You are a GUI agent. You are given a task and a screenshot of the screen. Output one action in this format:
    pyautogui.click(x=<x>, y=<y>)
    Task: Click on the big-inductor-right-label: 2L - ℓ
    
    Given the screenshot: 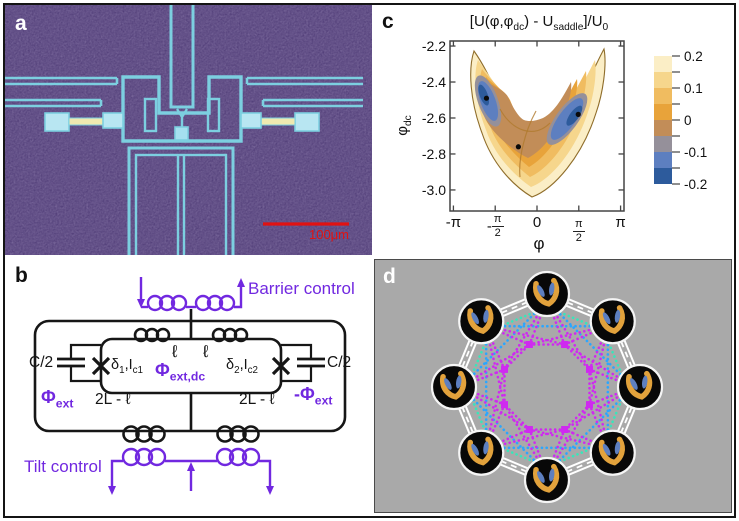 What is the action you would take?
    pyautogui.click(x=257, y=399)
    